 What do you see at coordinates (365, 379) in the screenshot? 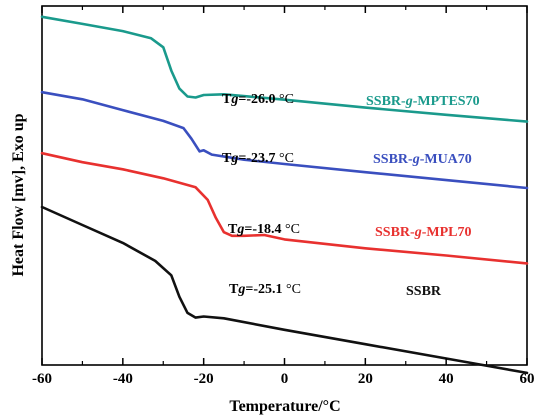
I see `x-tick-label: 20` at bounding box center [365, 379].